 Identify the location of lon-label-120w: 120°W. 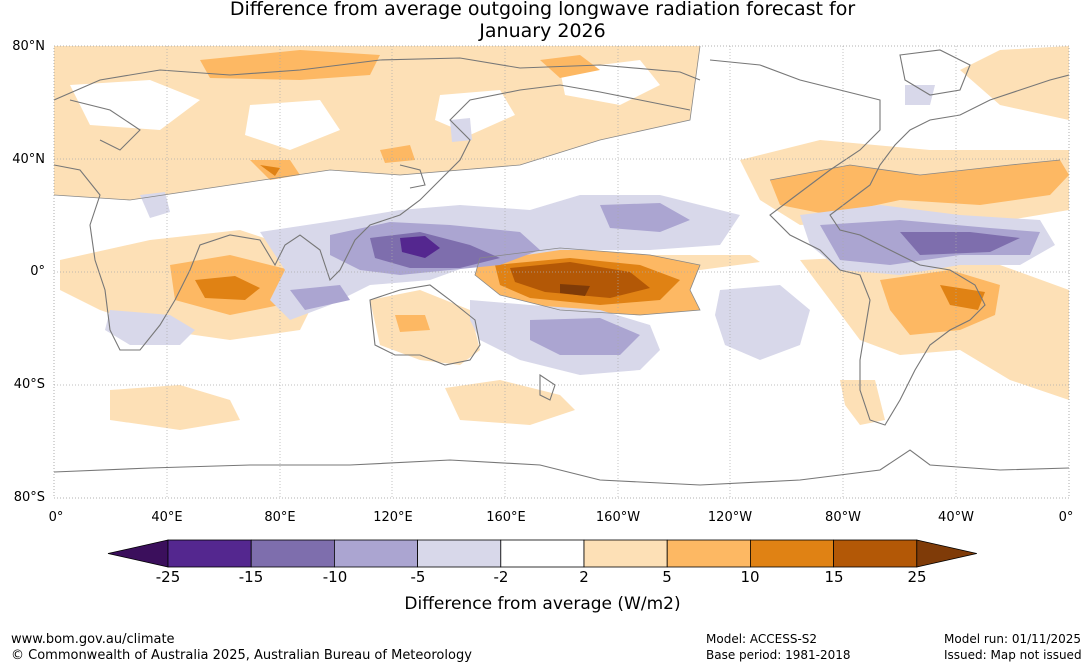
(730, 517).